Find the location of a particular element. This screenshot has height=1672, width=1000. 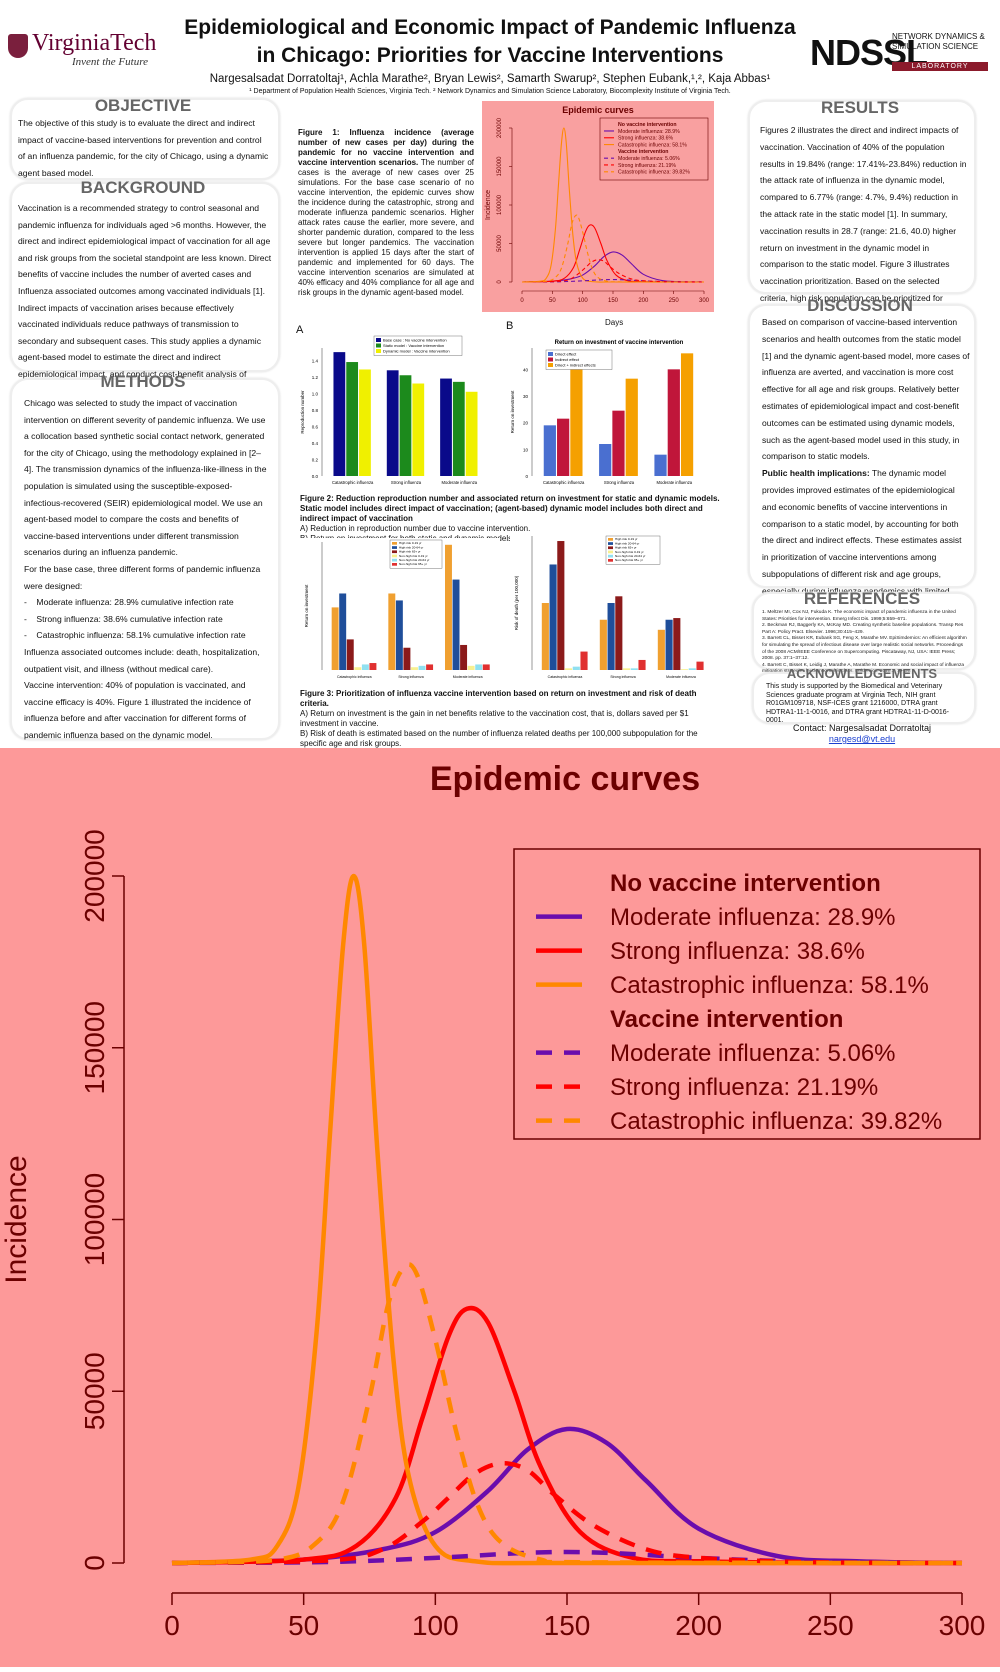

y-axis-label: Return on investment is located at coordinates (306, 606).